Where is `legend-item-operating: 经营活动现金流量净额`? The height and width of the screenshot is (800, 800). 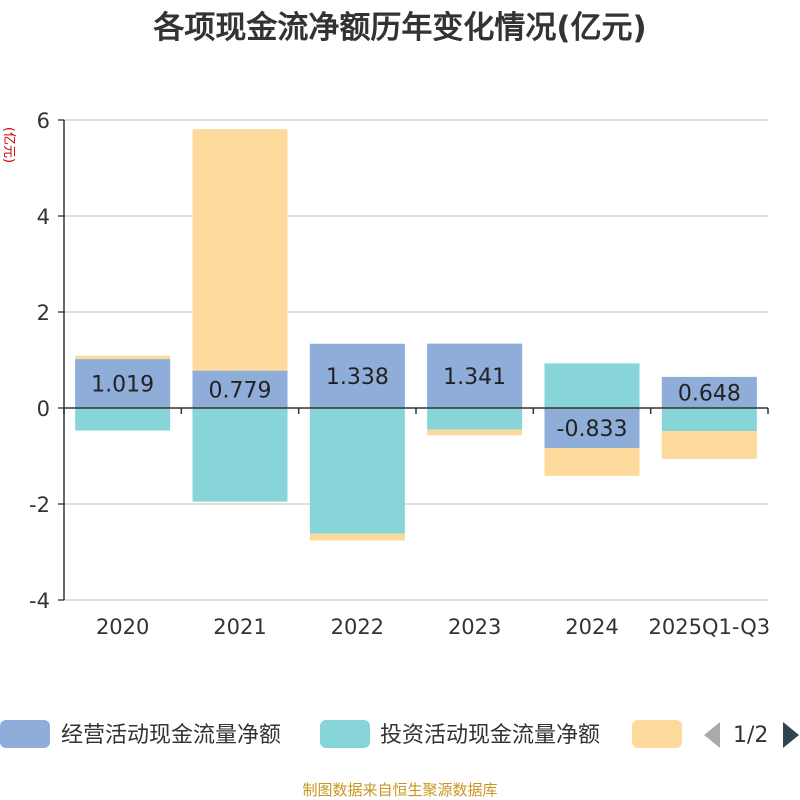 legend-item-operating: 经营活动现金流量净额 is located at coordinates (140, 734).